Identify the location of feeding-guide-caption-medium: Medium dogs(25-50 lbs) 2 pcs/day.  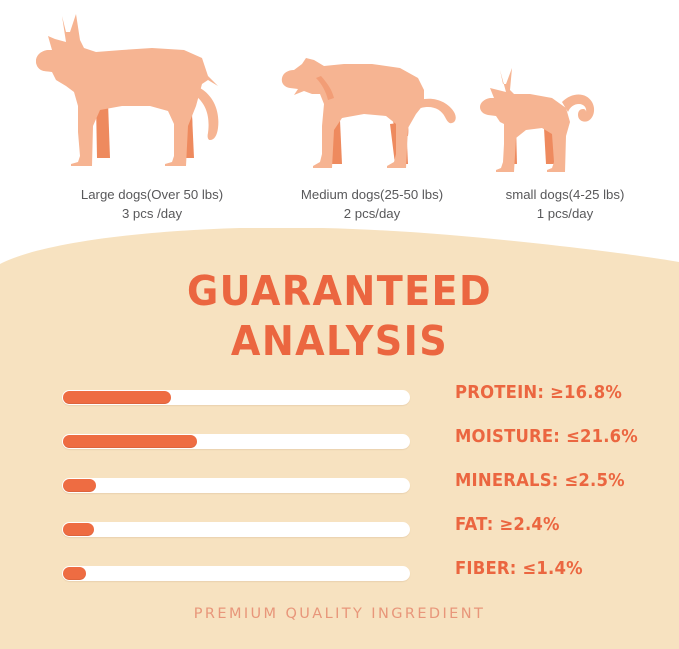
(372, 204).